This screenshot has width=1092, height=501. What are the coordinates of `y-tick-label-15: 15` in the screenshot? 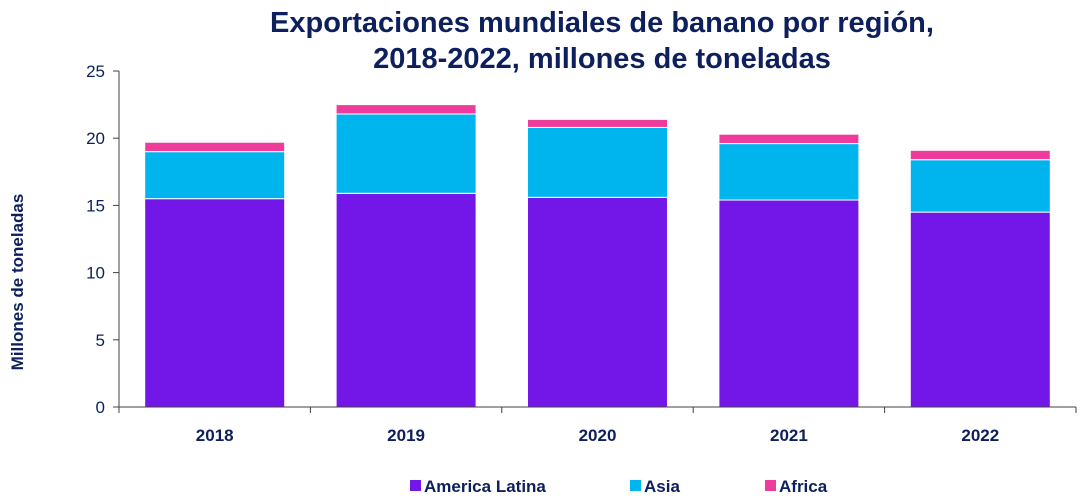 It's located at (95, 205).